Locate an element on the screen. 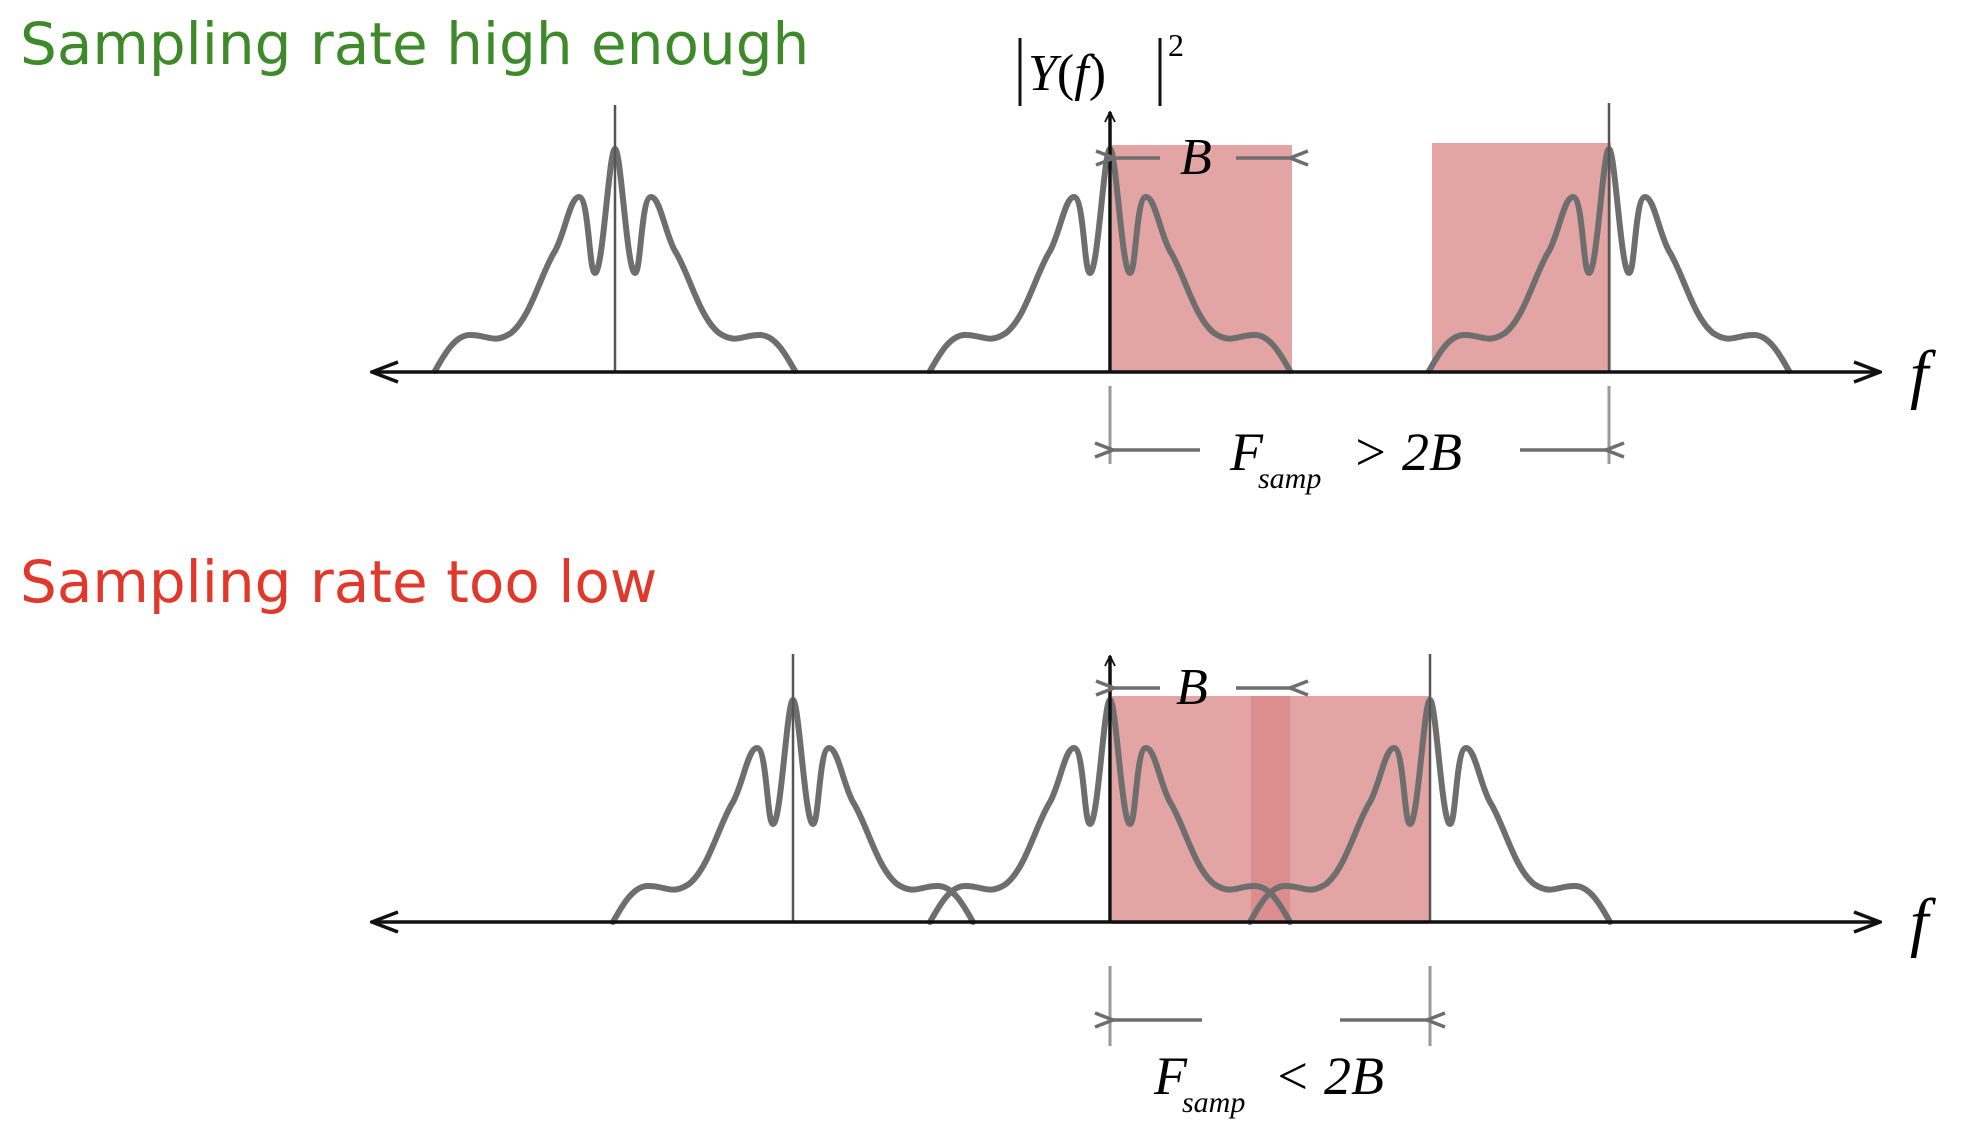 The height and width of the screenshot is (1124, 1968). top-axis-label: f is located at coordinates (1923, 374).